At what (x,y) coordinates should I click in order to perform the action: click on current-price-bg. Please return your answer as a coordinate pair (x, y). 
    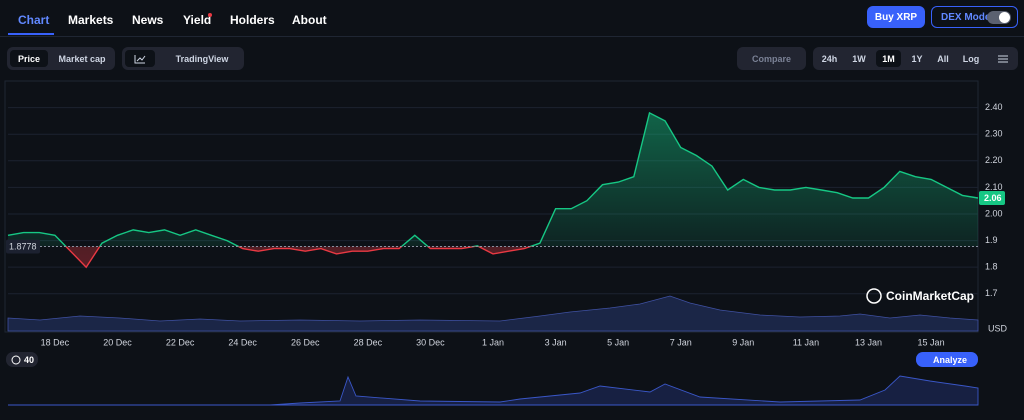
    Looking at the image, I should click on (992, 198).